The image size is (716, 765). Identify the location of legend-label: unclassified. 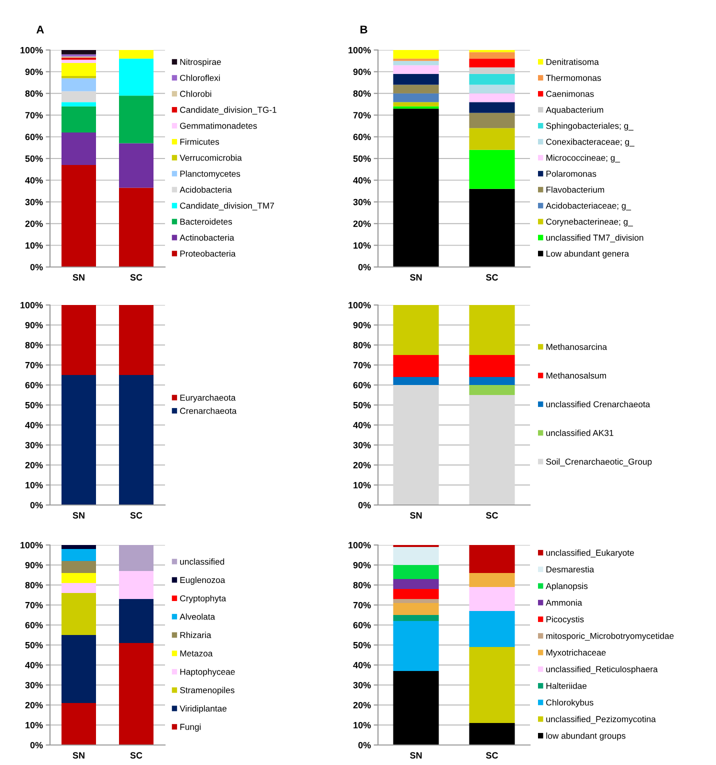
(202, 561).